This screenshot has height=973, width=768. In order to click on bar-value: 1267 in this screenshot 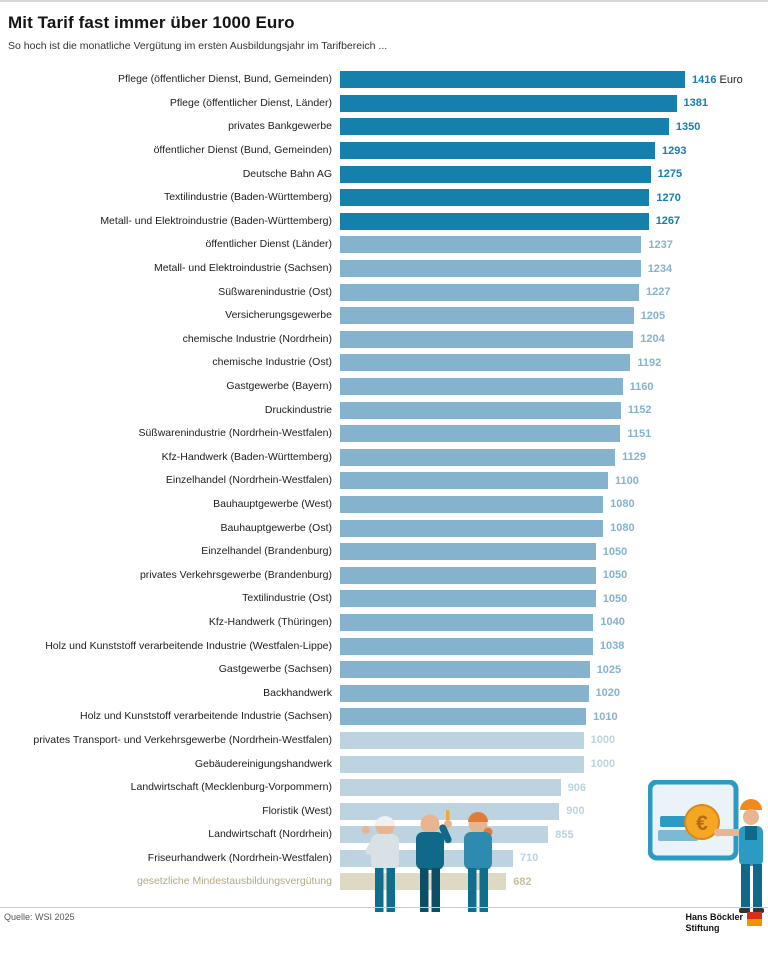, I will do `click(668, 221)`.